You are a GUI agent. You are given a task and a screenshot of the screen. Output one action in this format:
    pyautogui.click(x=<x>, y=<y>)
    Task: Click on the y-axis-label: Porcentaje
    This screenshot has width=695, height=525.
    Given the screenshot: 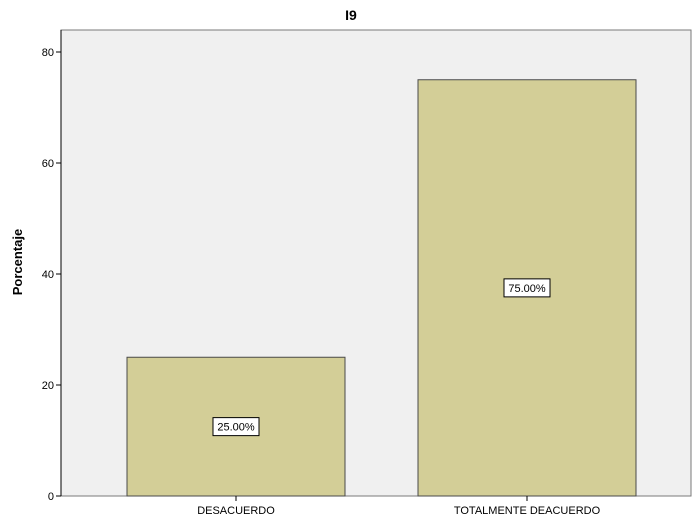 What is the action you would take?
    pyautogui.click(x=17, y=262)
    